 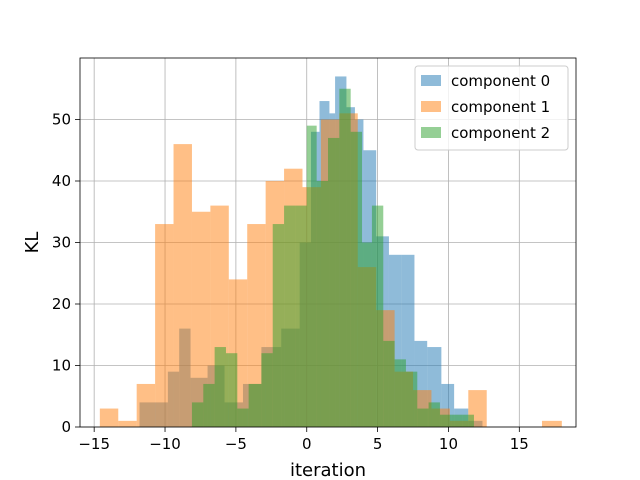 What do you see at coordinates (448, 444) in the screenshot?
I see `x-tick-label: 10` at bounding box center [448, 444].